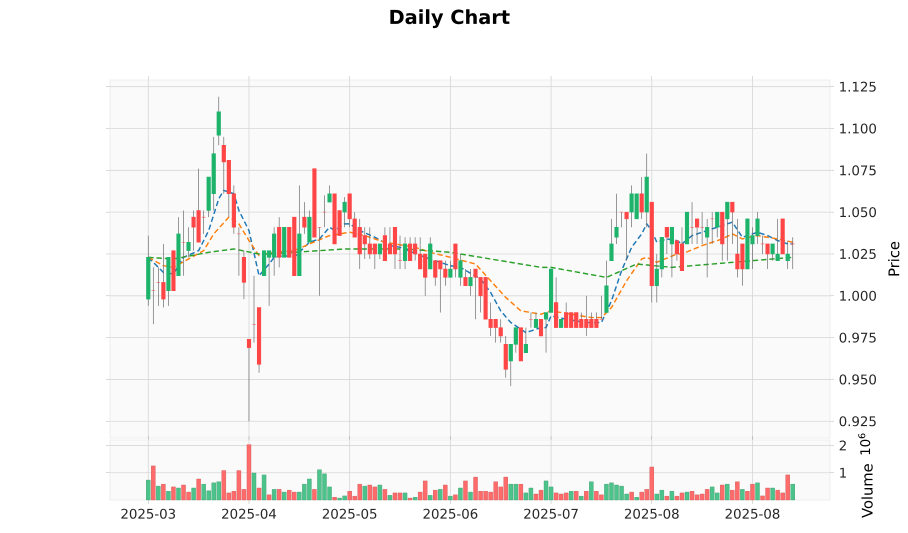 The height and width of the screenshot is (533, 908). Describe the element at coordinates (858, 253) in the screenshot. I see `y-tick-label: 1.025` at that location.